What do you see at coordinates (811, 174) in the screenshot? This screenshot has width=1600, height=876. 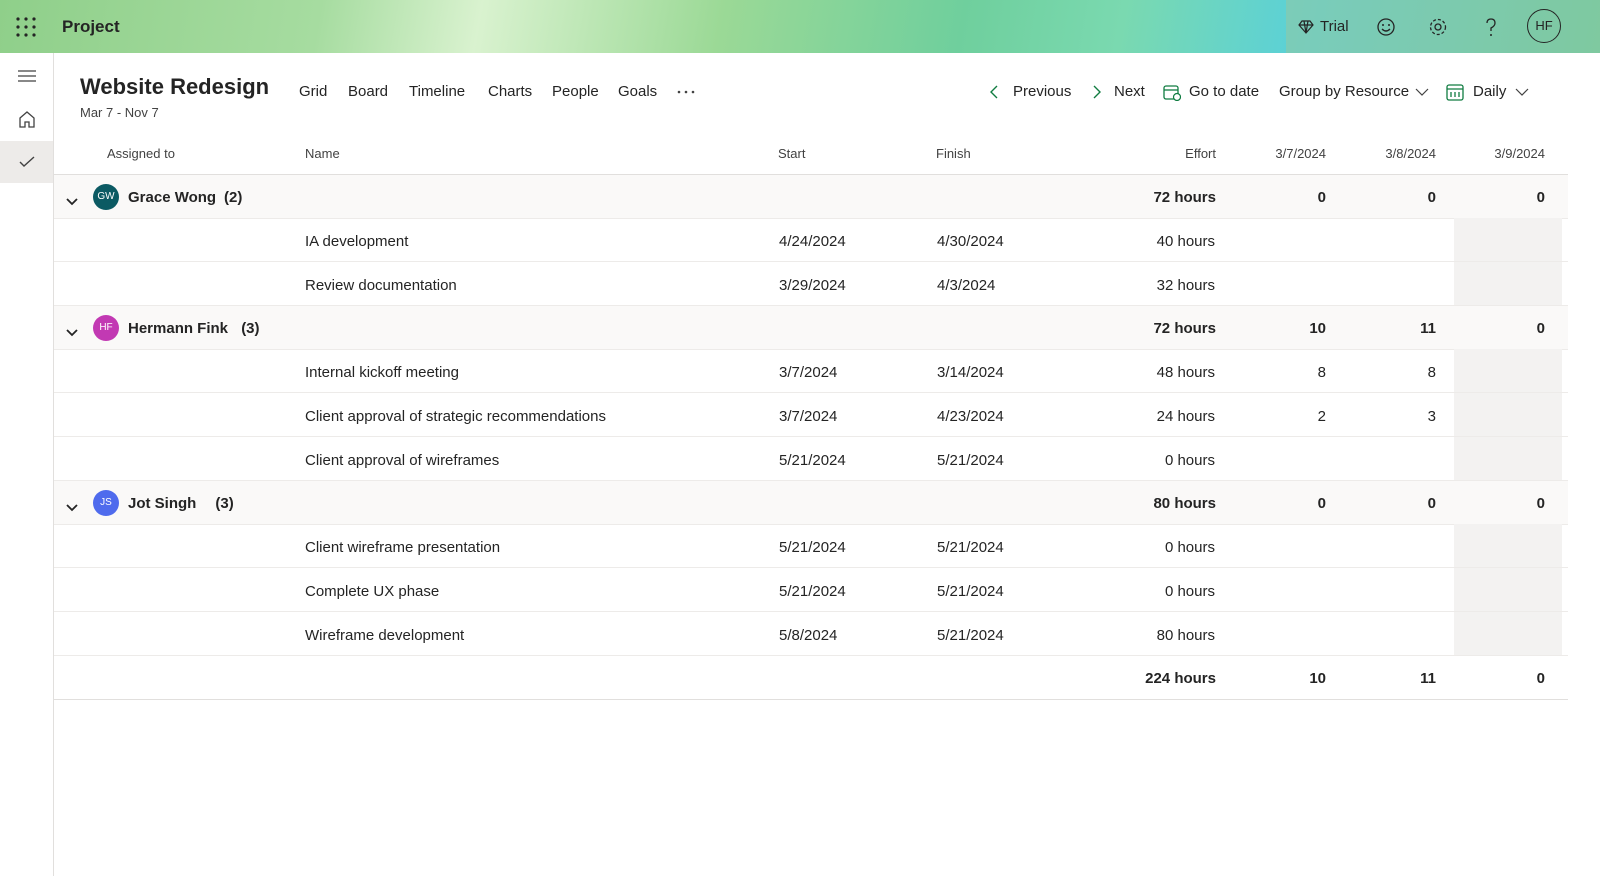 I see `header-divider` at bounding box center [811, 174].